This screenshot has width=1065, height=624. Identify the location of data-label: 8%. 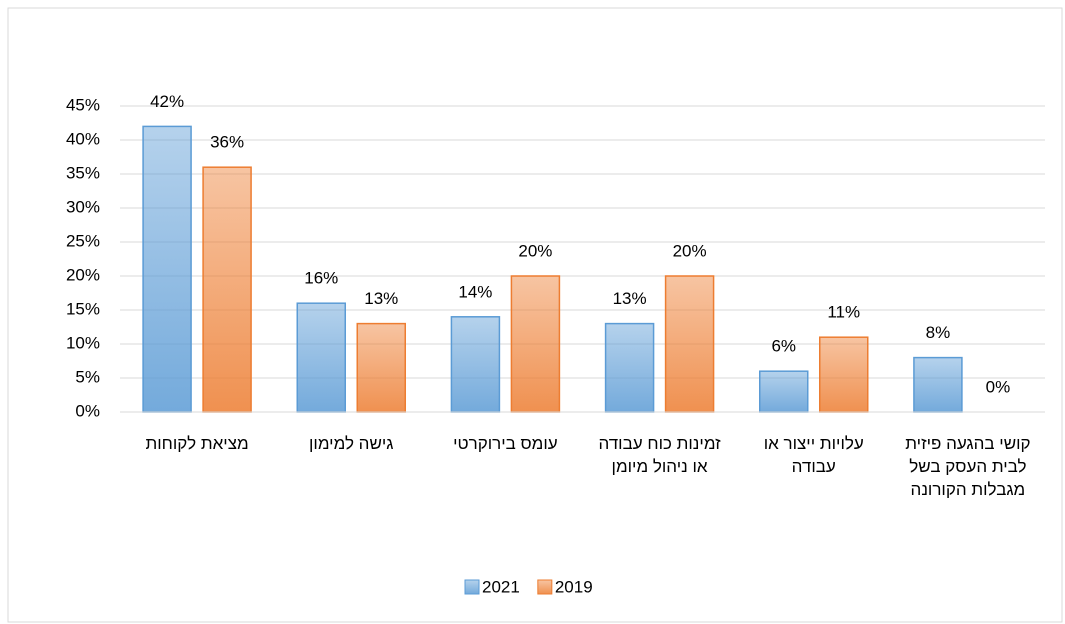
(938, 332).